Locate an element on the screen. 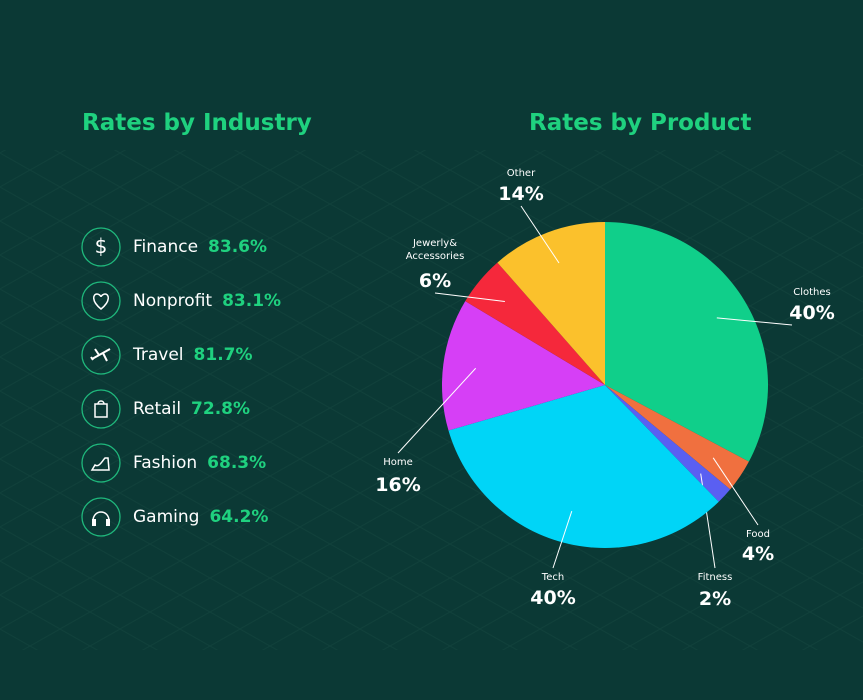 This screenshot has height=700, width=863. industry-icon: $ is located at coordinates (101, 247).